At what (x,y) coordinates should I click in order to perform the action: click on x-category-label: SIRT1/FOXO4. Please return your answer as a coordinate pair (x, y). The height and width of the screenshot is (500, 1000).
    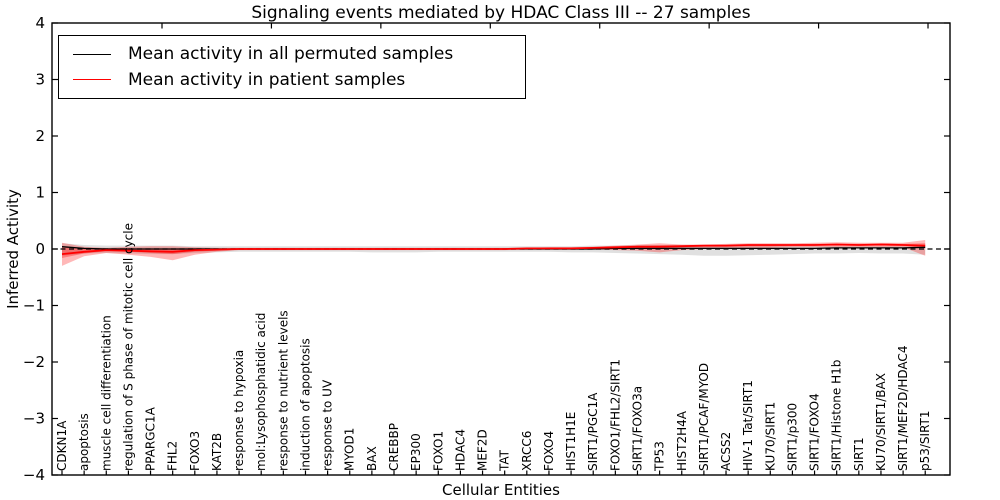
    Looking at the image, I should click on (815, 432).